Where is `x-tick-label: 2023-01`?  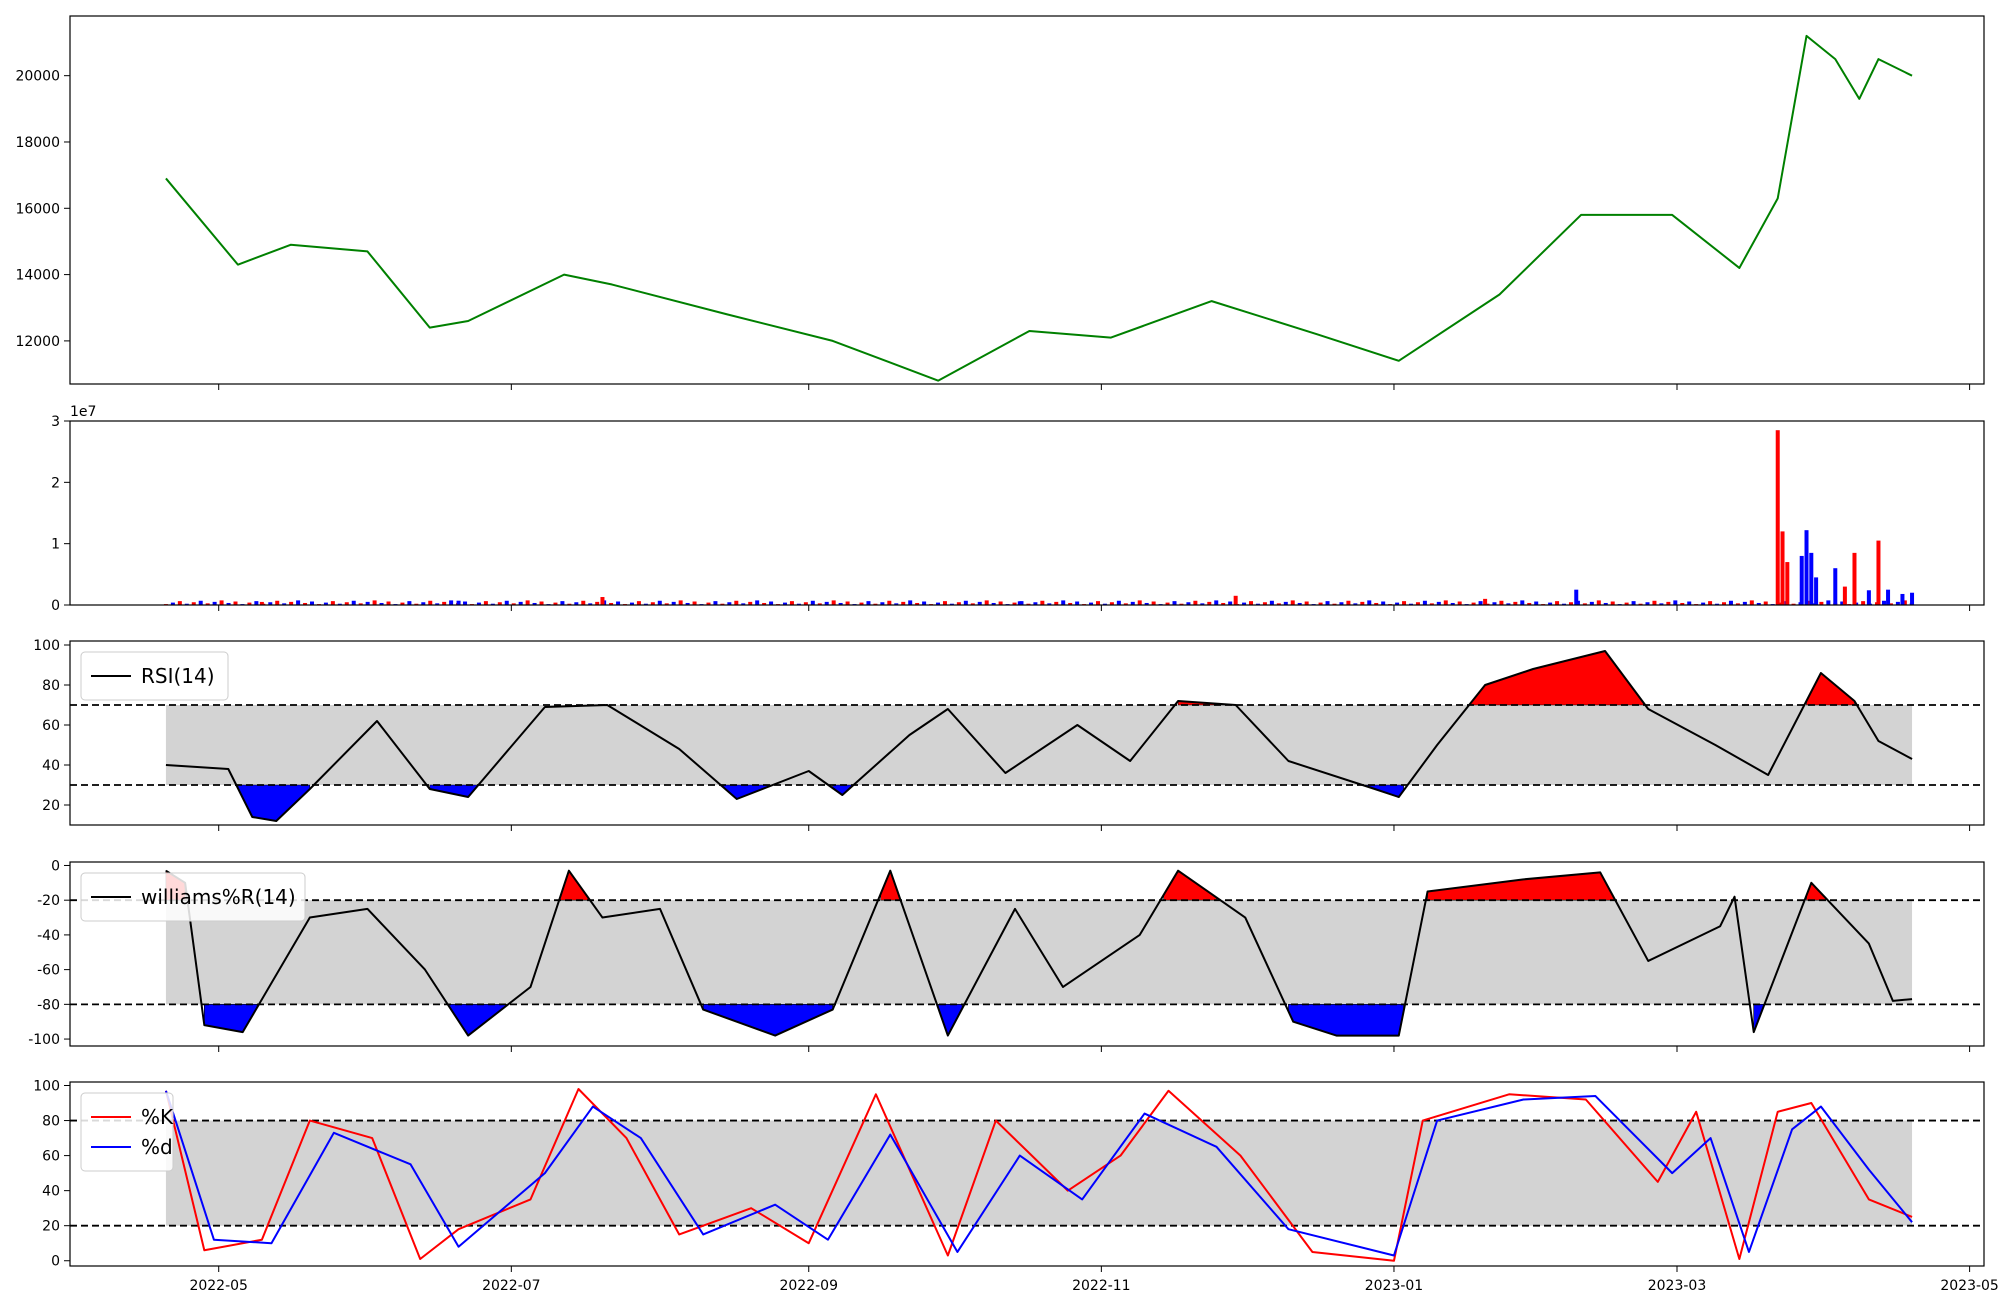
x-tick-label: 2023-01 is located at coordinates (1394, 1286).